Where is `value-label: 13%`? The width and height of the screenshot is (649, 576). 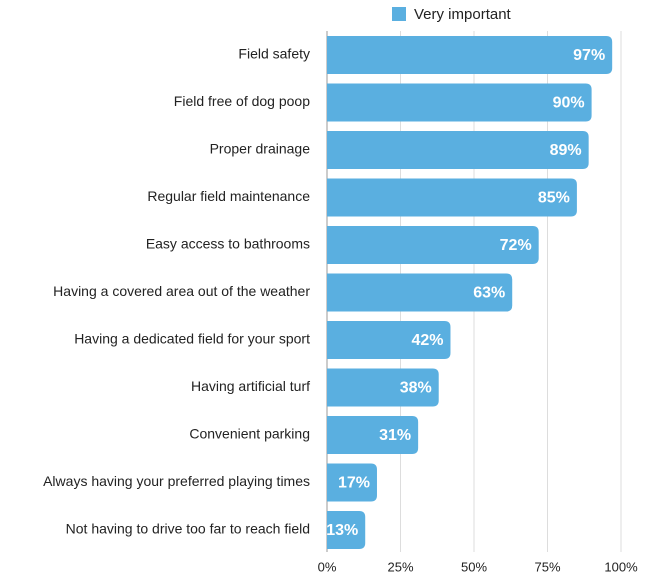
value-label: 13% is located at coordinates (342, 530).